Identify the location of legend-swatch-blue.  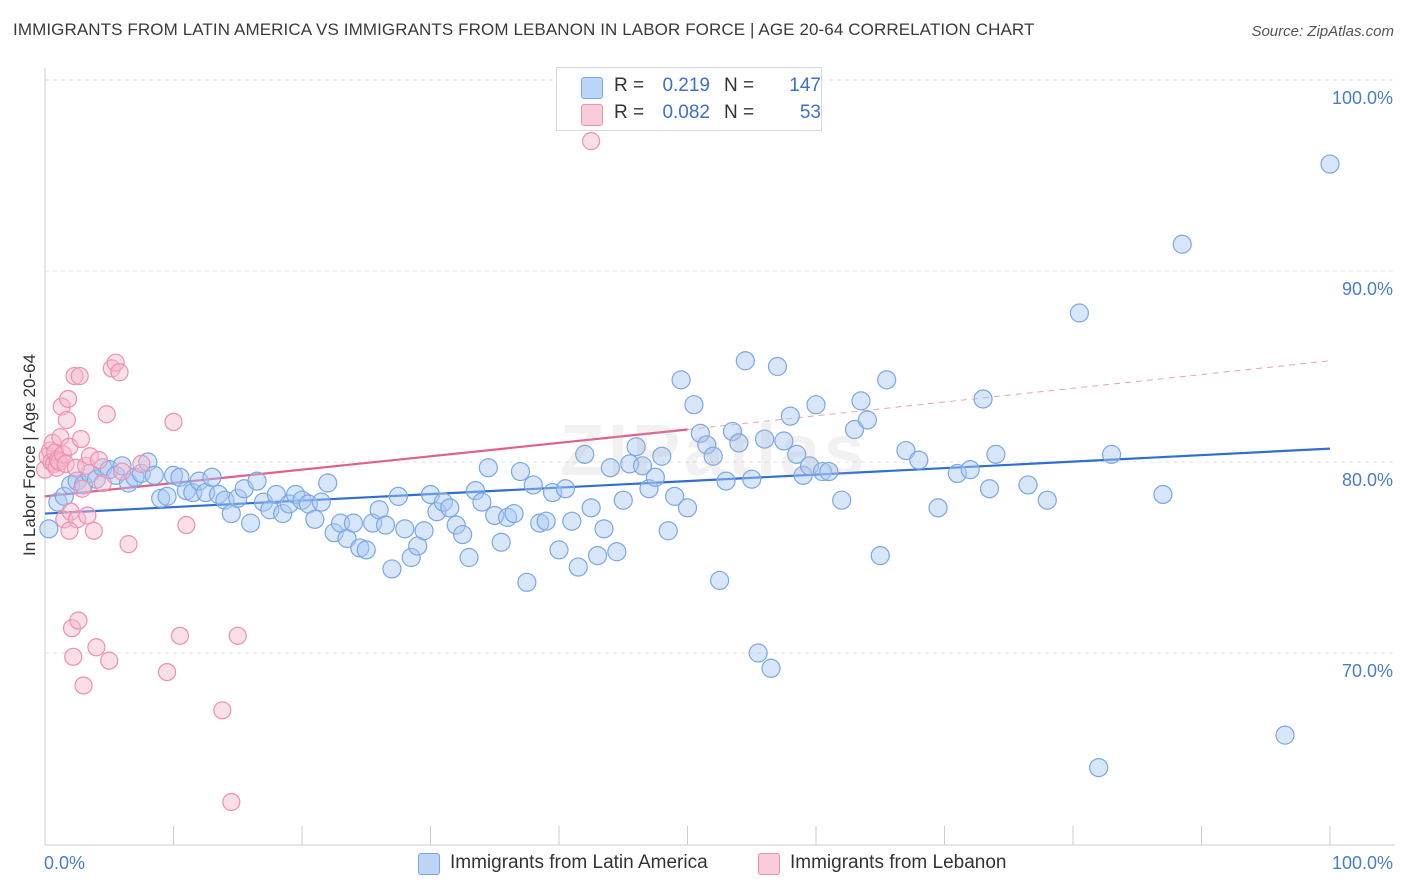
(592, 88).